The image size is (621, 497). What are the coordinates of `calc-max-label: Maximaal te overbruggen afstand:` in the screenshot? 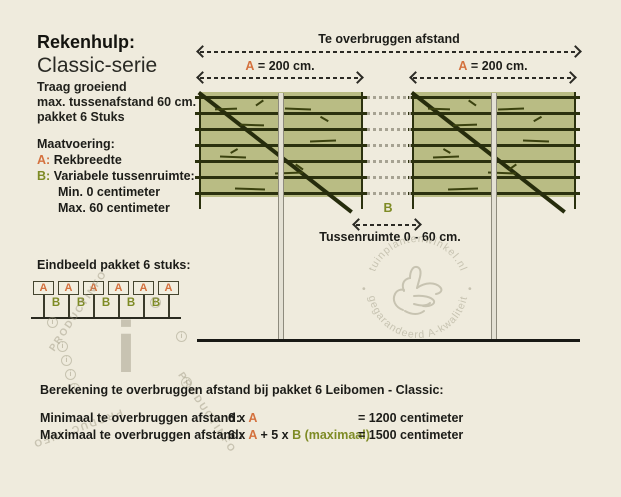 It's located at (141, 435).